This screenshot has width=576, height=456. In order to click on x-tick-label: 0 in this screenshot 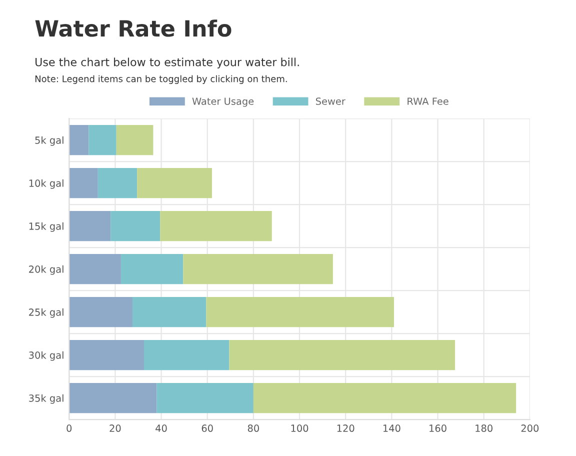, I will do `click(69, 428)`.